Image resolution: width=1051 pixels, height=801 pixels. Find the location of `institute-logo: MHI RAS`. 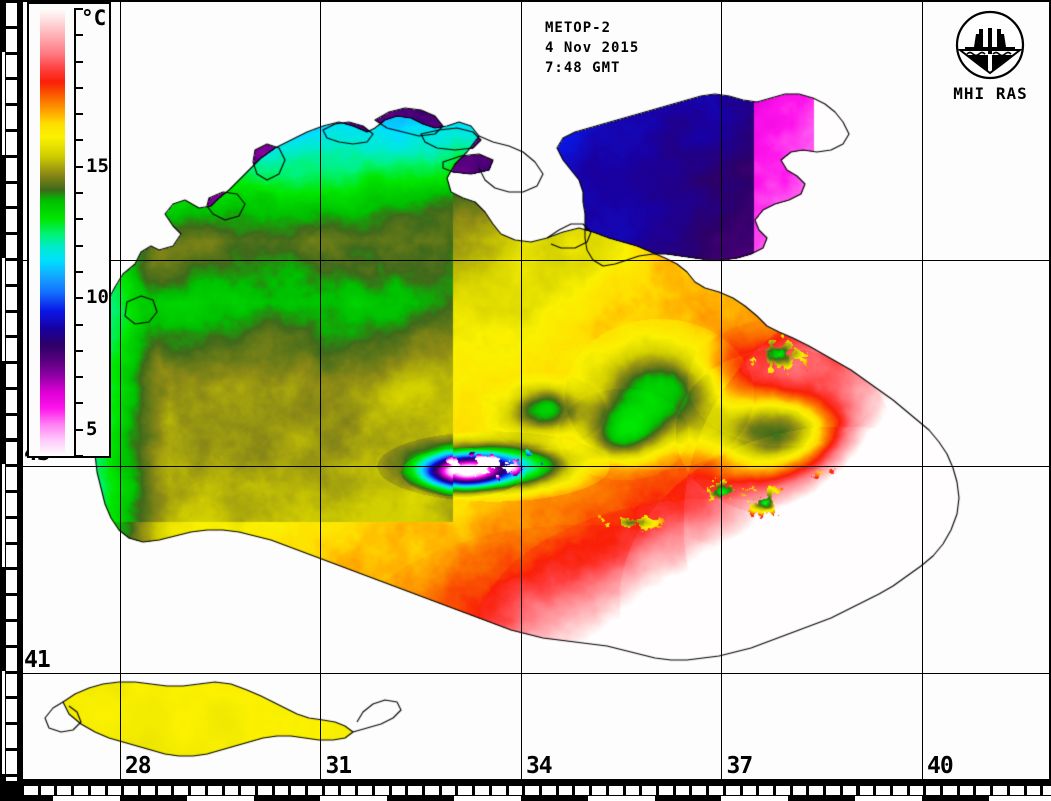

institute-logo: MHI RAS is located at coordinates (990, 56).